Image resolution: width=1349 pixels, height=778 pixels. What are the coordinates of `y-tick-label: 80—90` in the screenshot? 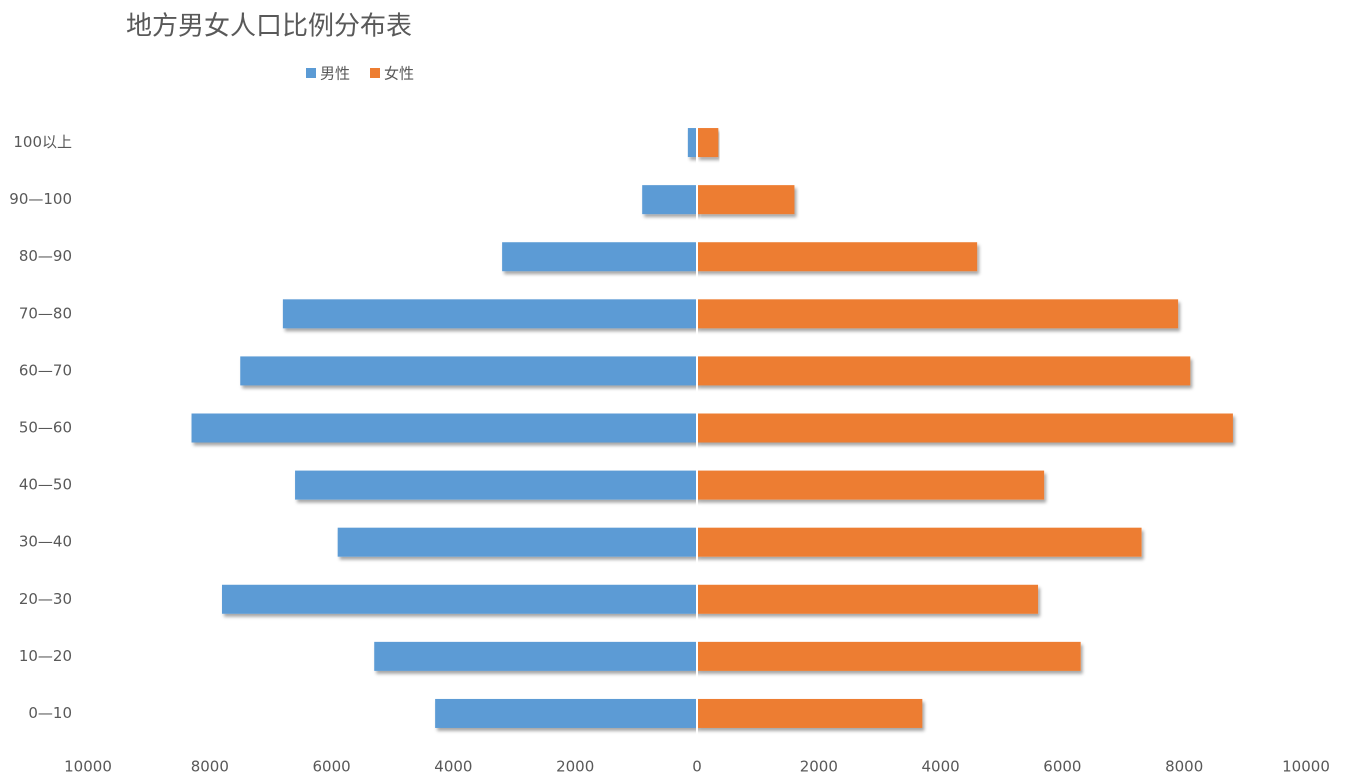 It's located at (45, 256).